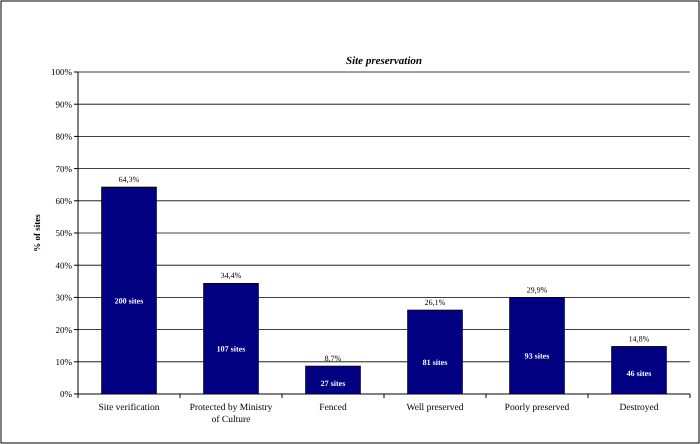 The width and height of the screenshot is (700, 444). What do you see at coordinates (639, 408) in the screenshot?
I see `x-tick-label: Destroyed` at bounding box center [639, 408].